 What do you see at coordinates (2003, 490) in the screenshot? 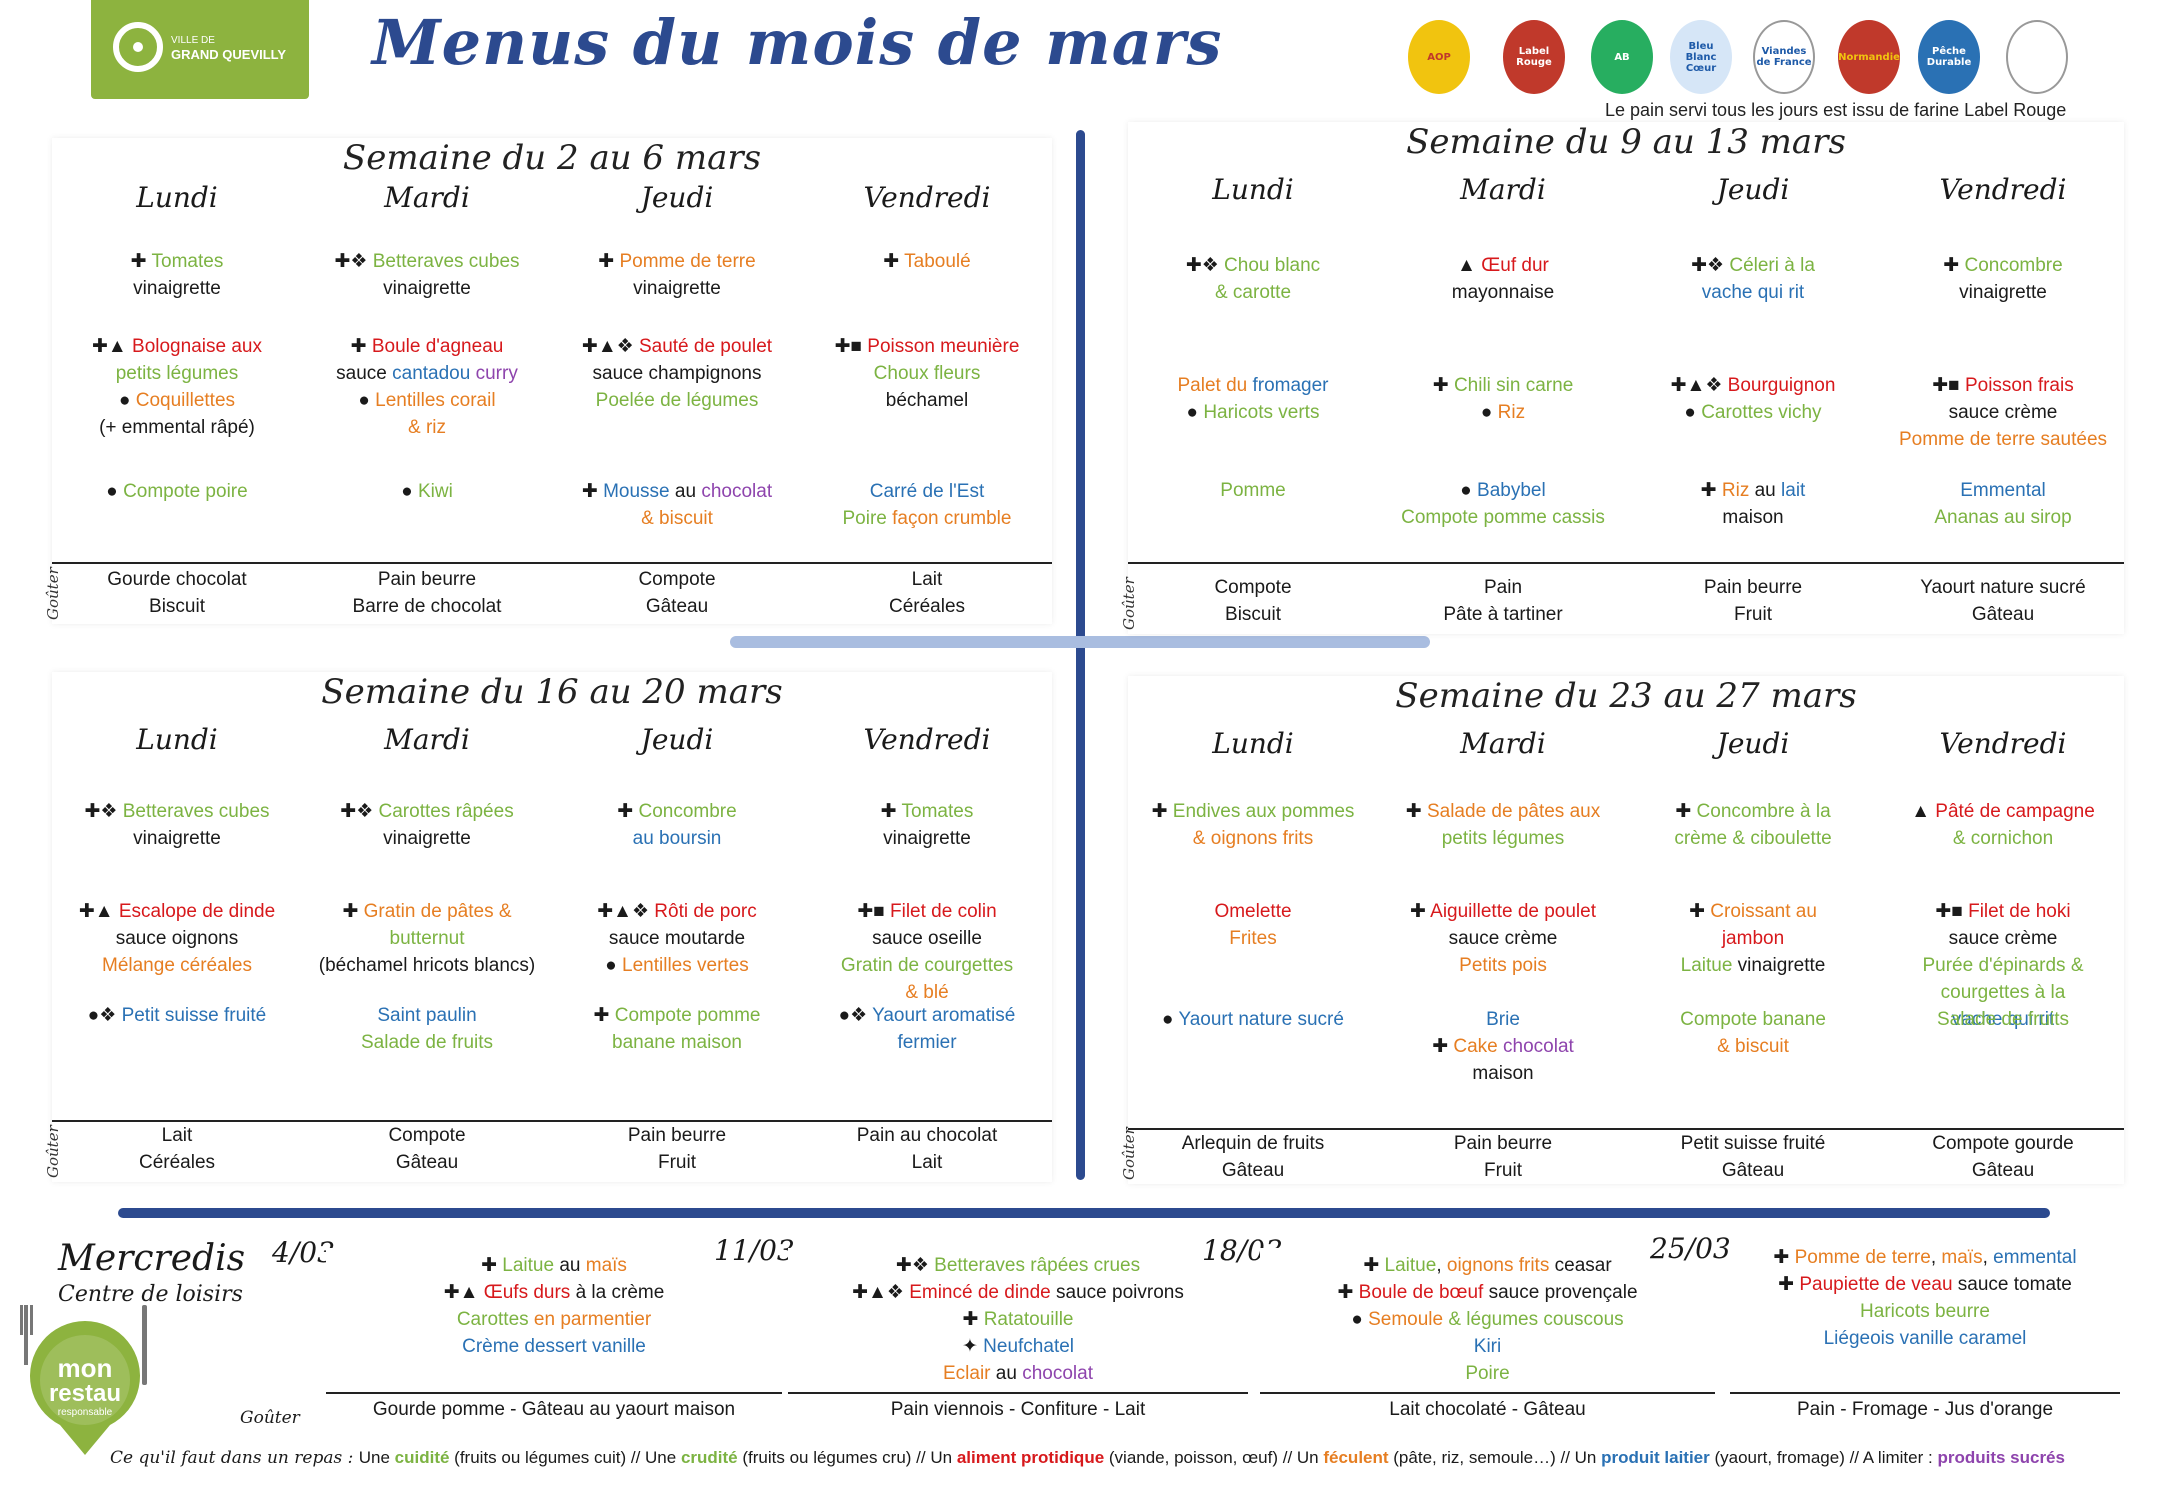
I see `dessert-line: Emmental` at bounding box center [2003, 490].